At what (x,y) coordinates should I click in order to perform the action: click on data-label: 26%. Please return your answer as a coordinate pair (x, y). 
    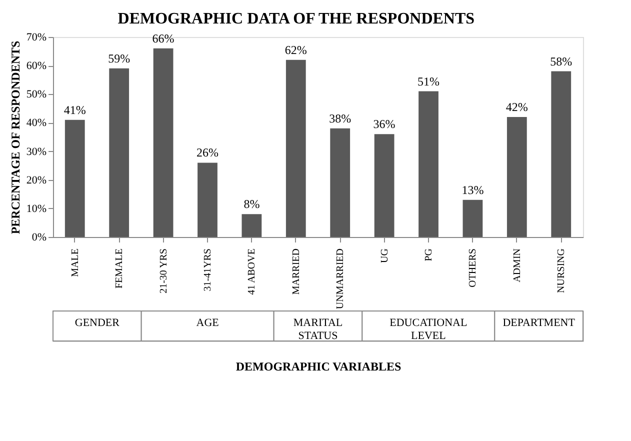
    Looking at the image, I should click on (207, 153).